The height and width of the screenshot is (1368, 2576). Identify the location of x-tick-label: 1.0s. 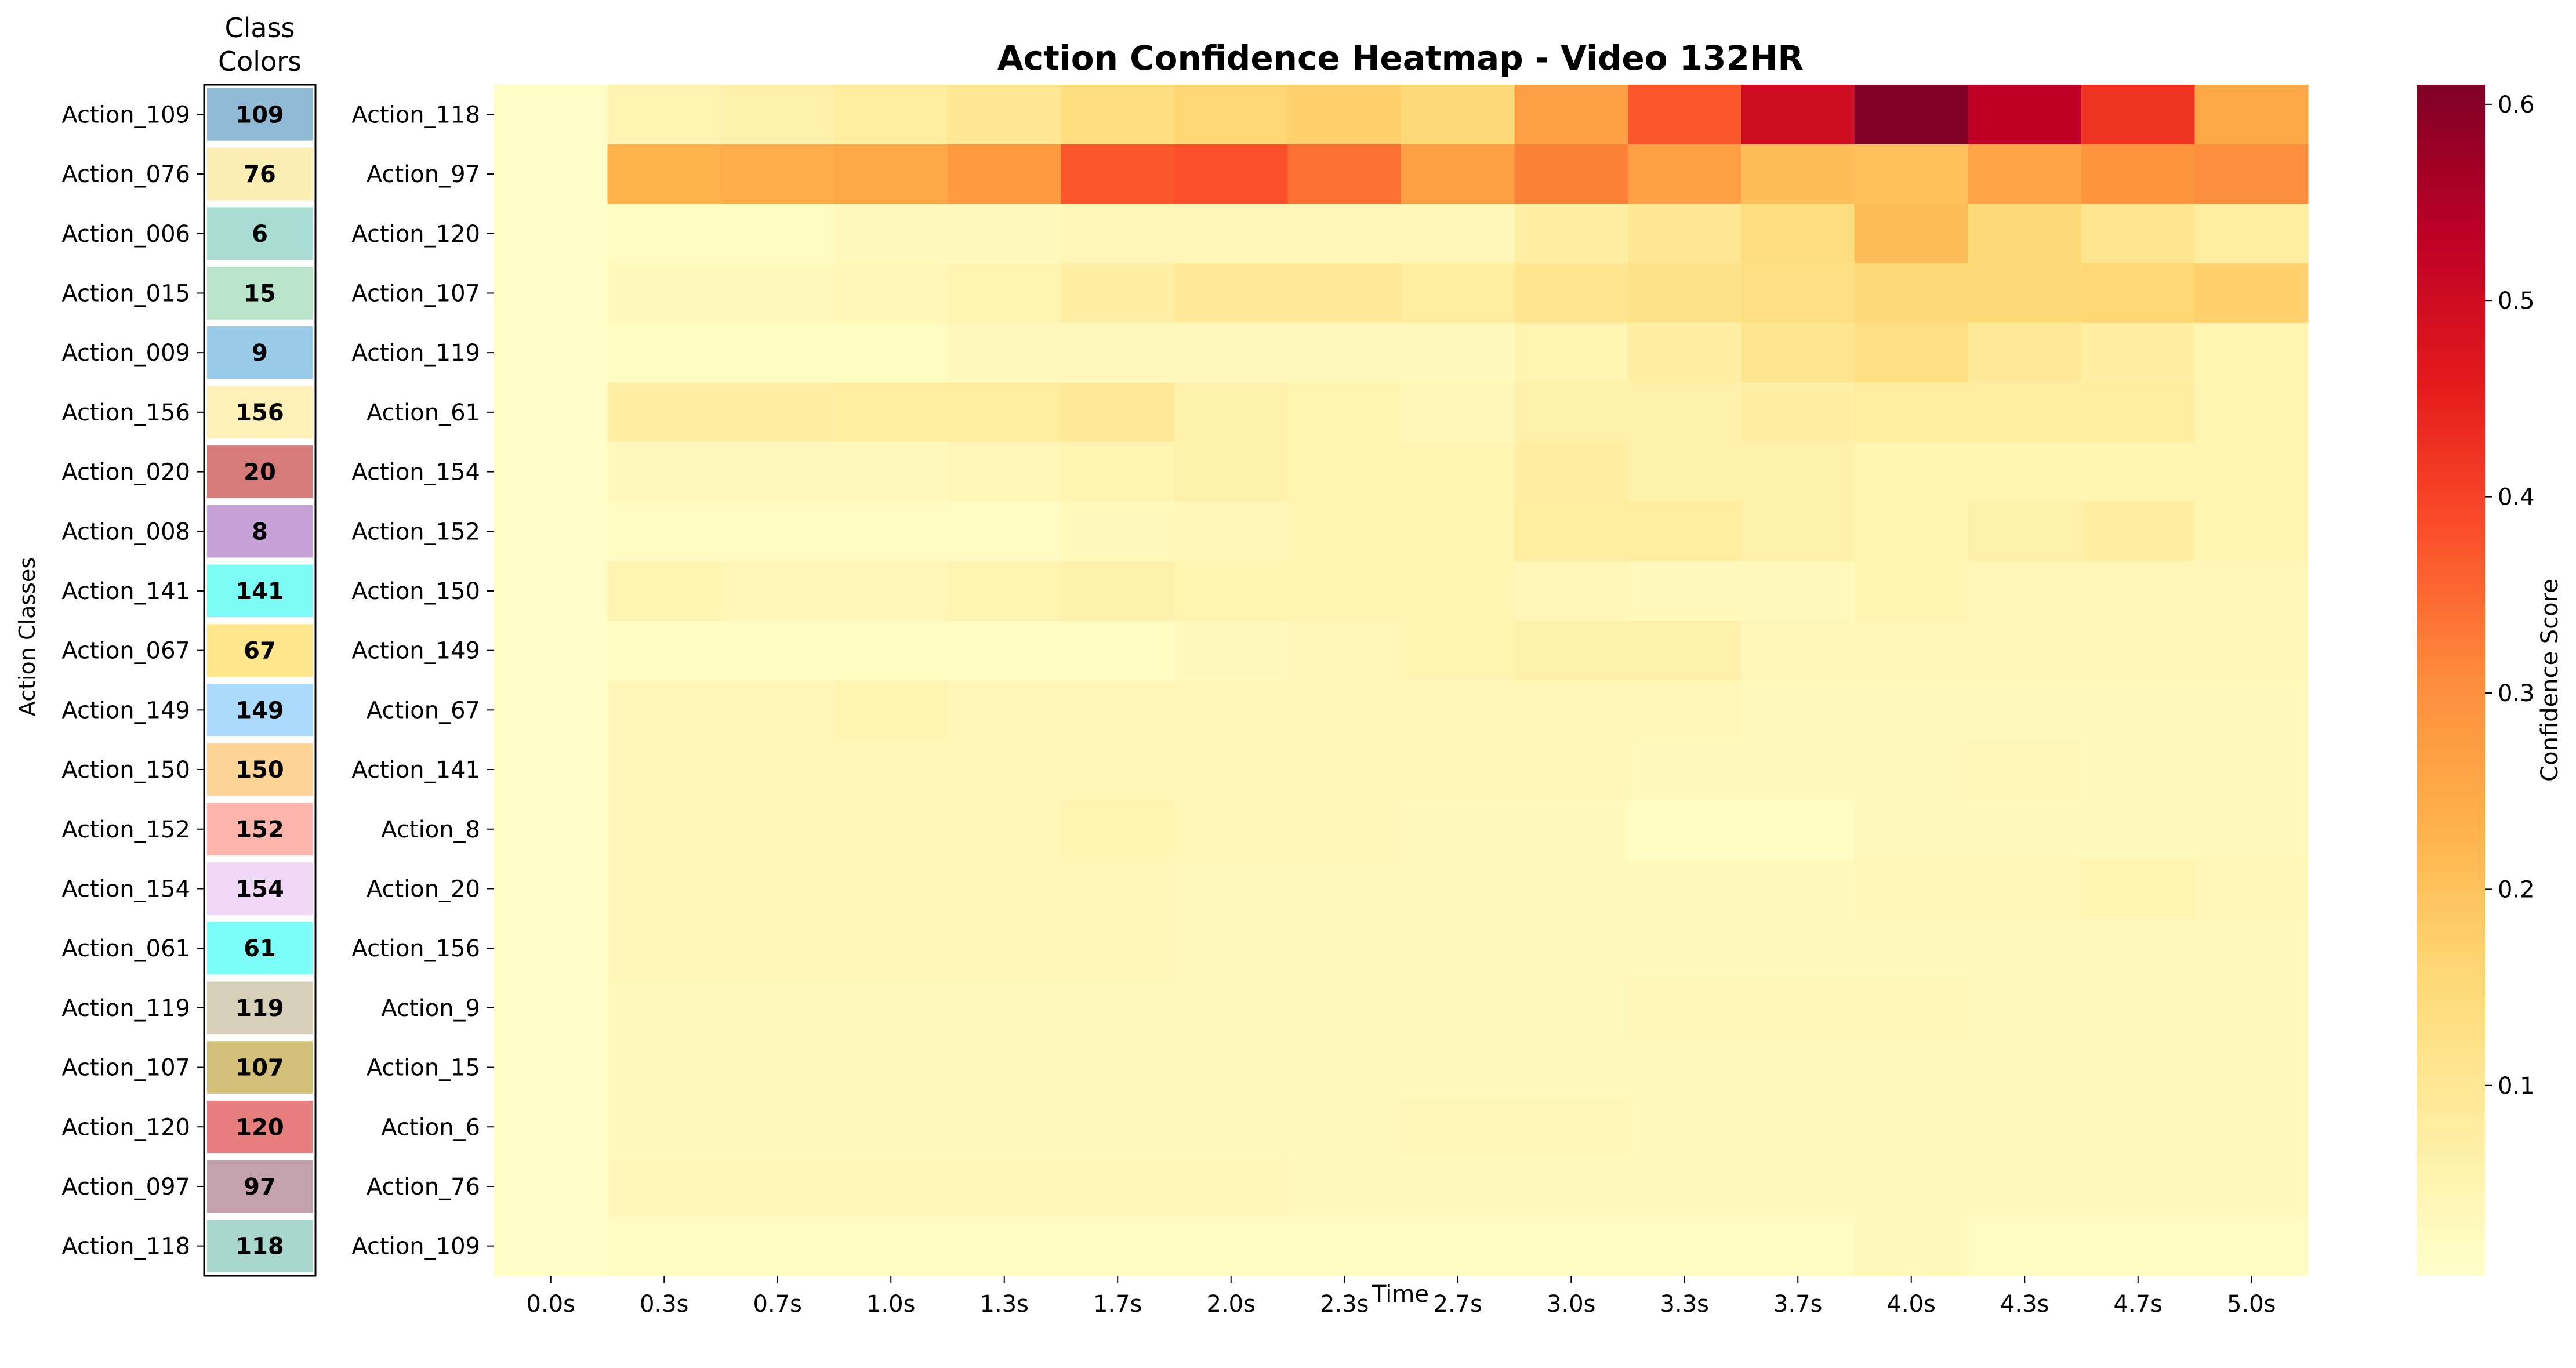
(890, 1304).